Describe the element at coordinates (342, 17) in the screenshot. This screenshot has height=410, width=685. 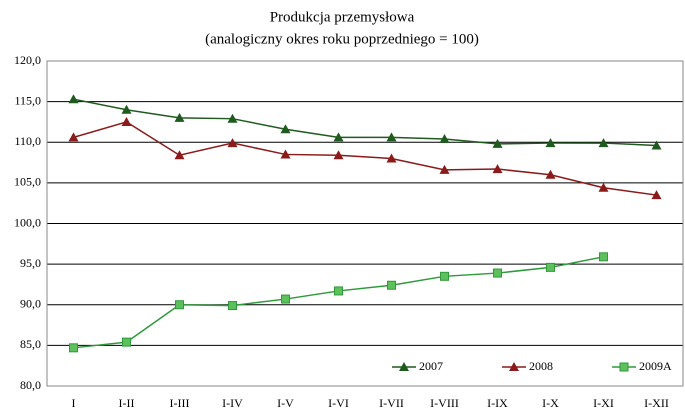
I see `chart-title: Produkcja przemysłowa` at that location.